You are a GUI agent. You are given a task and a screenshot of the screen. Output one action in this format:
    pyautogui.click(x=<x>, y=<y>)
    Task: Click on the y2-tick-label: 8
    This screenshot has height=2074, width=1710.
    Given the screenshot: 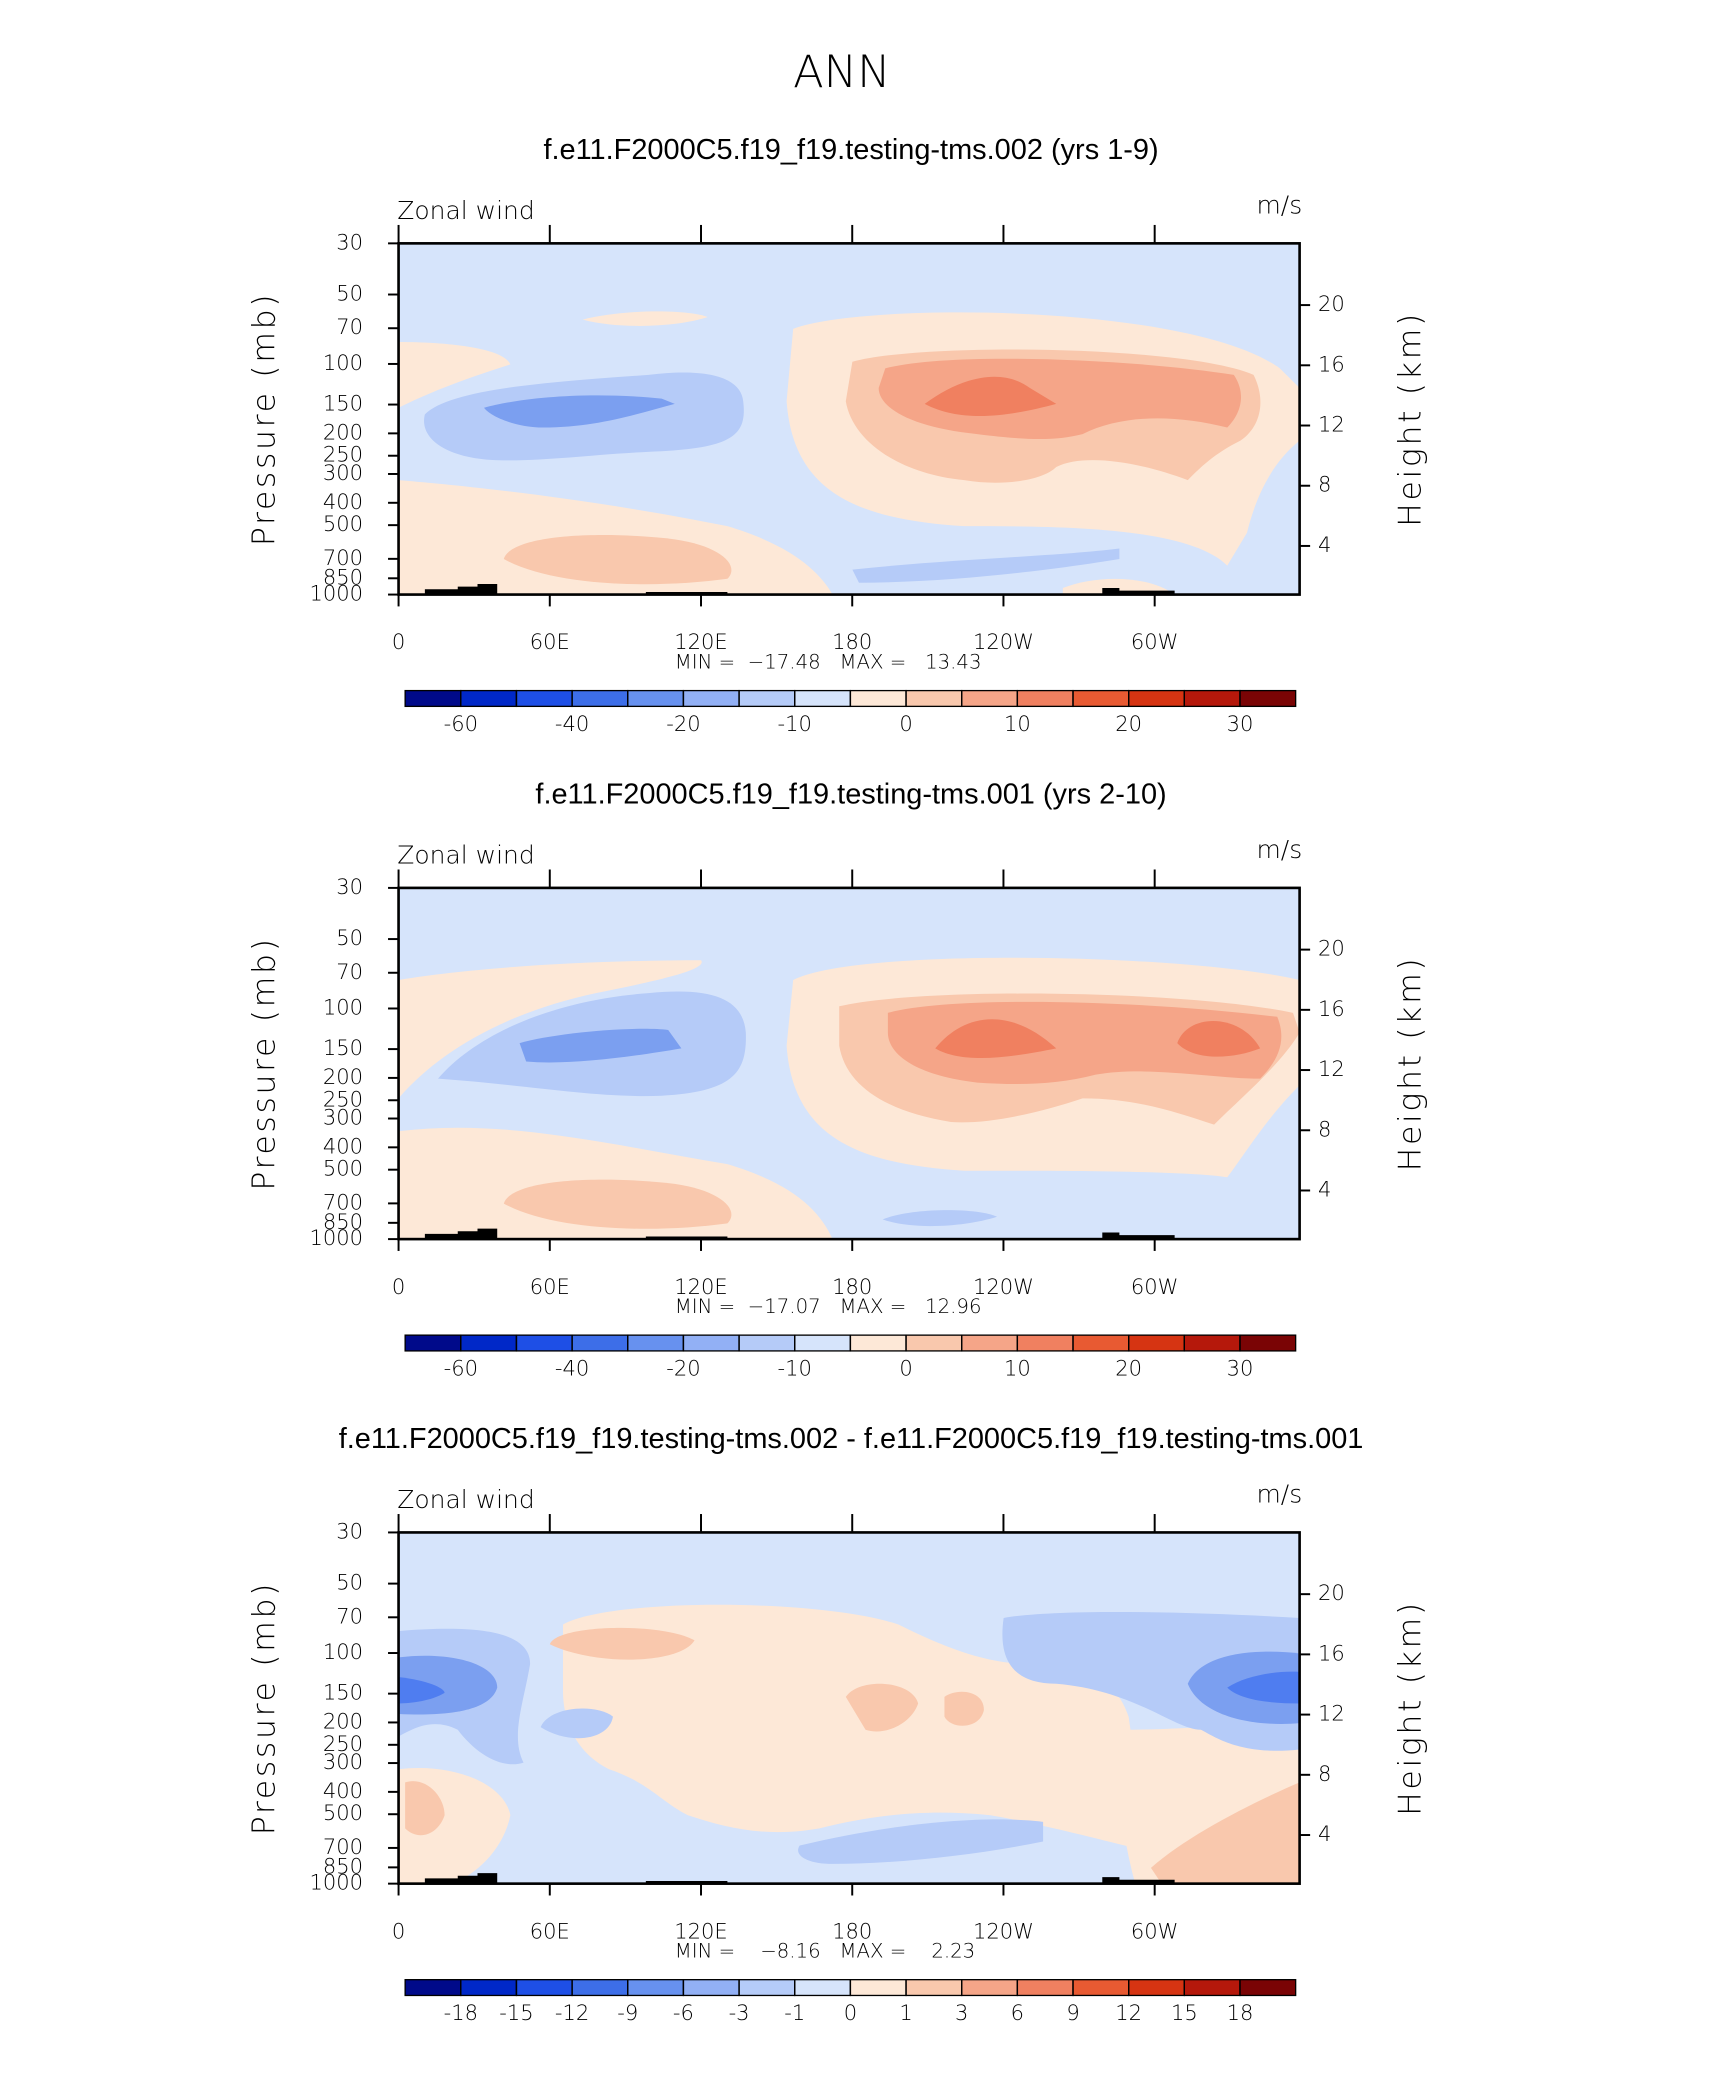 What is the action you would take?
    pyautogui.click(x=1324, y=1773)
    